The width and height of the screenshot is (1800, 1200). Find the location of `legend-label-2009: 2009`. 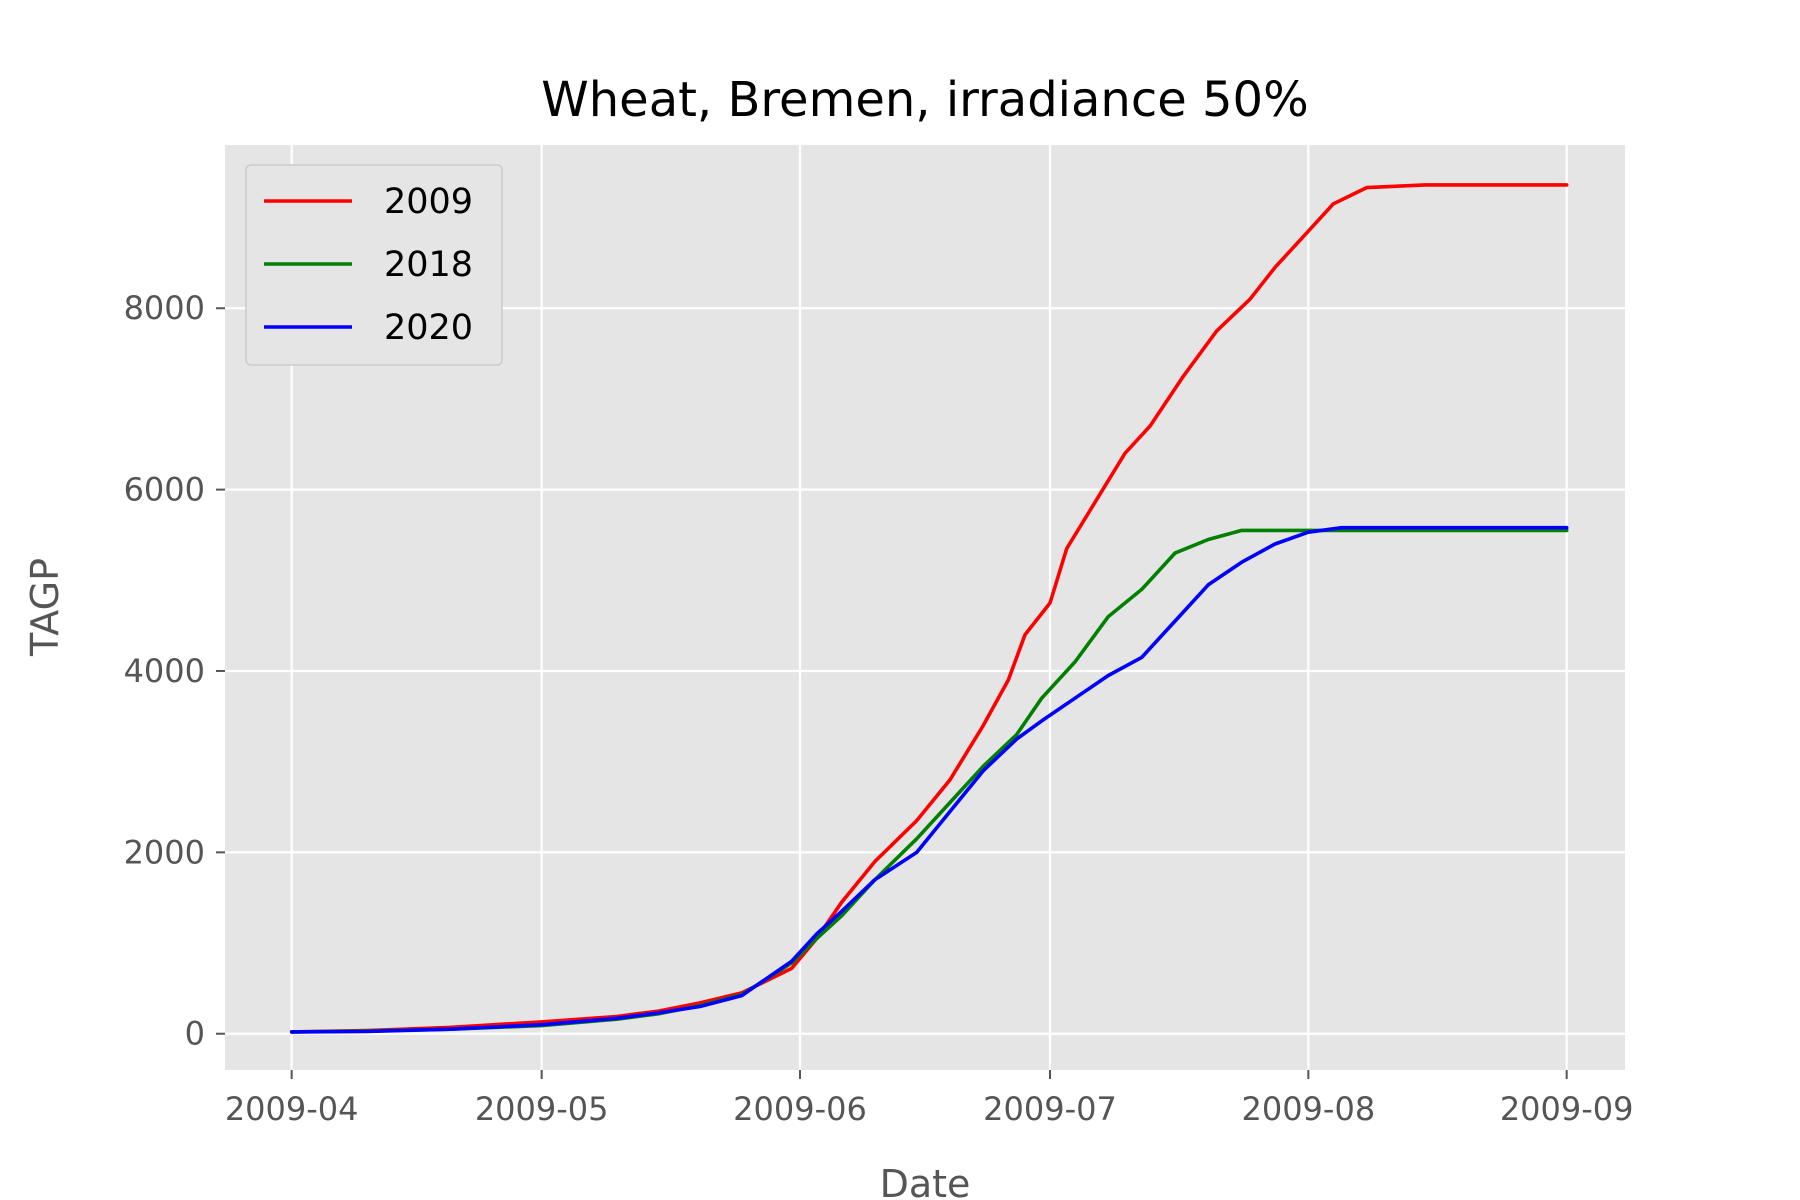

legend-label-2009: 2009 is located at coordinates (428, 202).